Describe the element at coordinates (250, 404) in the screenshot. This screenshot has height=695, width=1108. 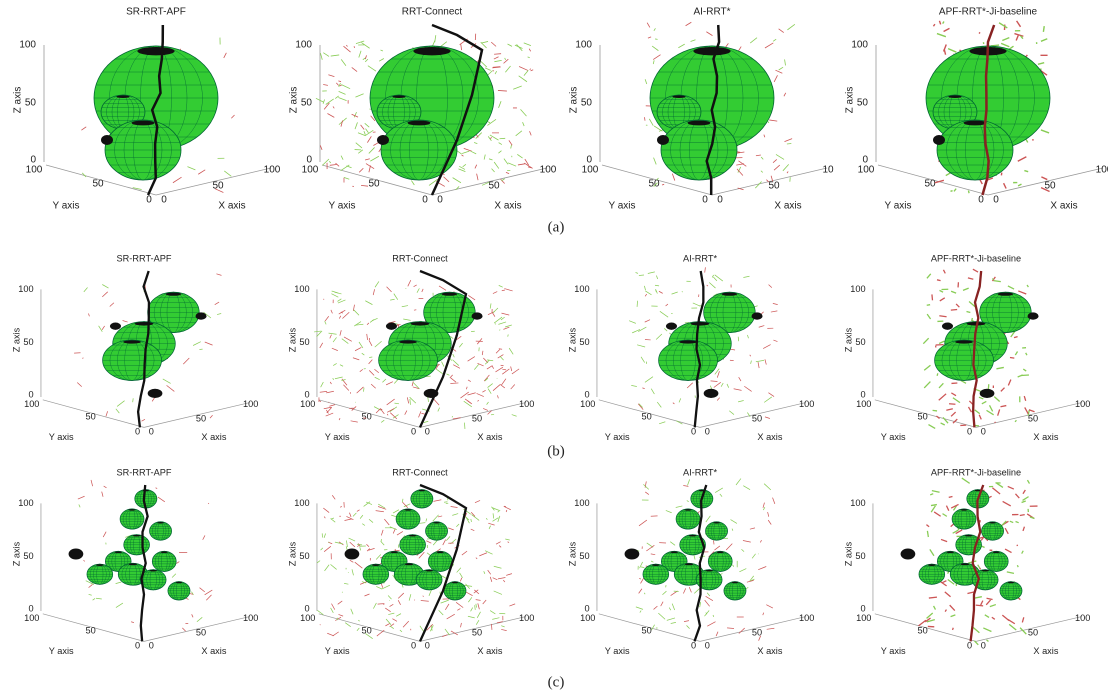
I see `x-tick-label: 100` at that location.